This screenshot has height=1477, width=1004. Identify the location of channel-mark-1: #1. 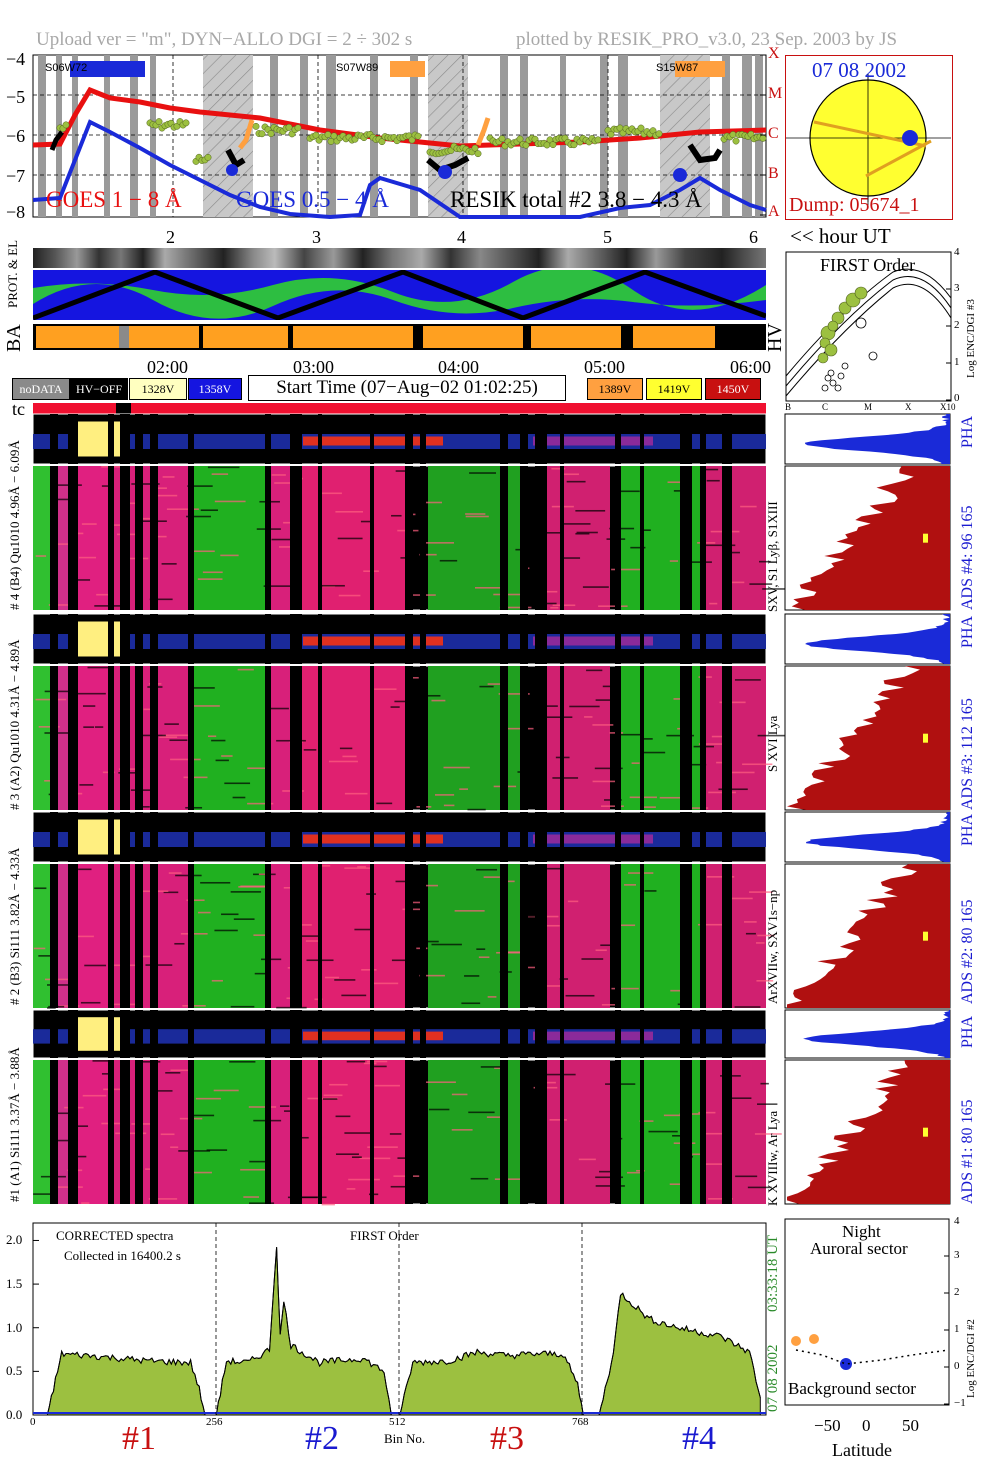
(139, 1438).